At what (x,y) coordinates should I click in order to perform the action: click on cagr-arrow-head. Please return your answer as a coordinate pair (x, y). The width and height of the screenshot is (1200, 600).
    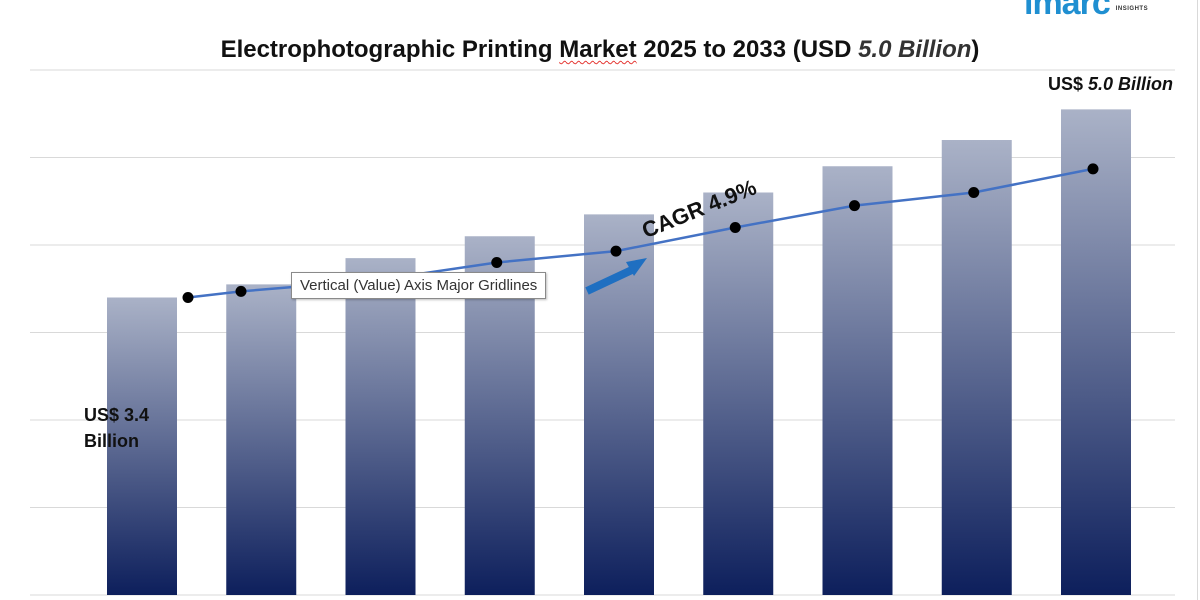
    Looking at the image, I should click on (636, 267).